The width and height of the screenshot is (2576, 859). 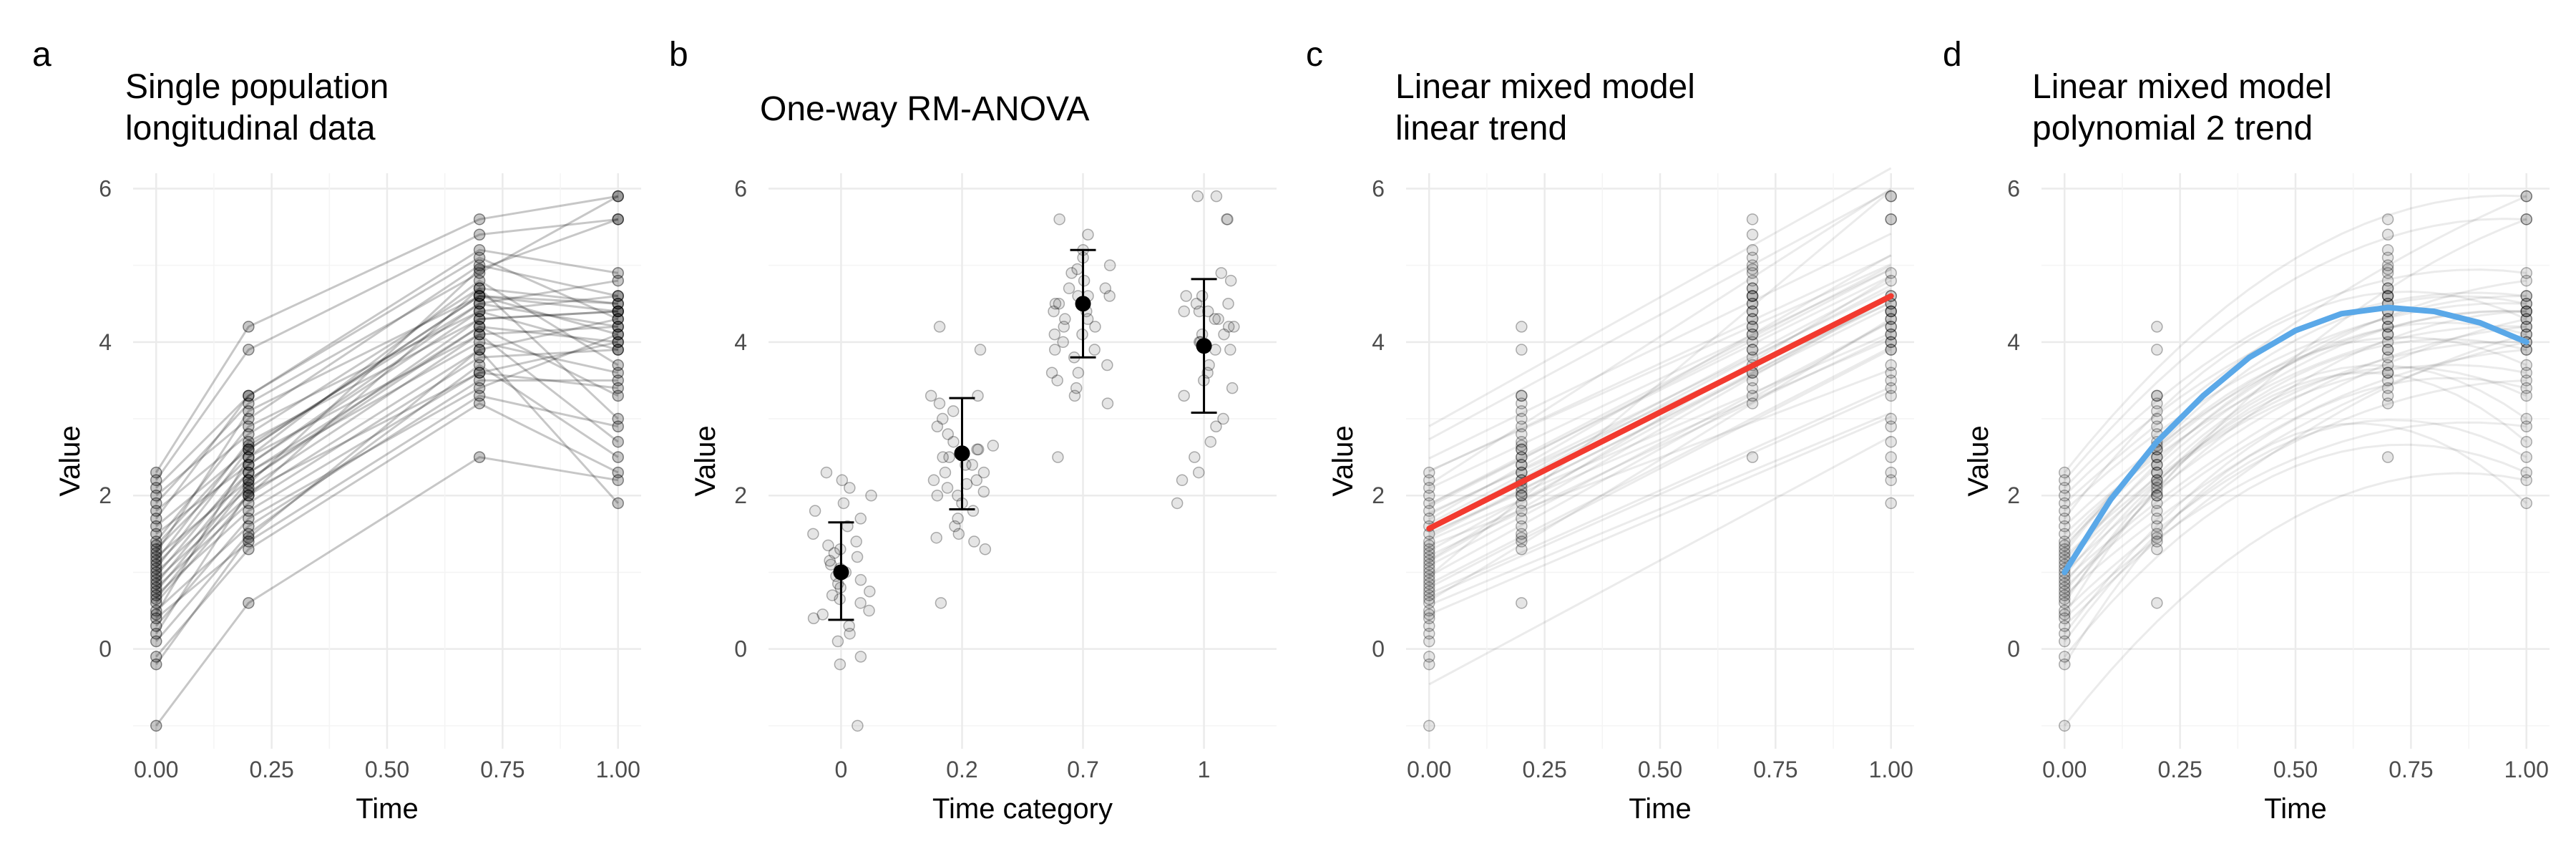 I want to click on x-tick-label: 0.75, so click(x=1775, y=769).